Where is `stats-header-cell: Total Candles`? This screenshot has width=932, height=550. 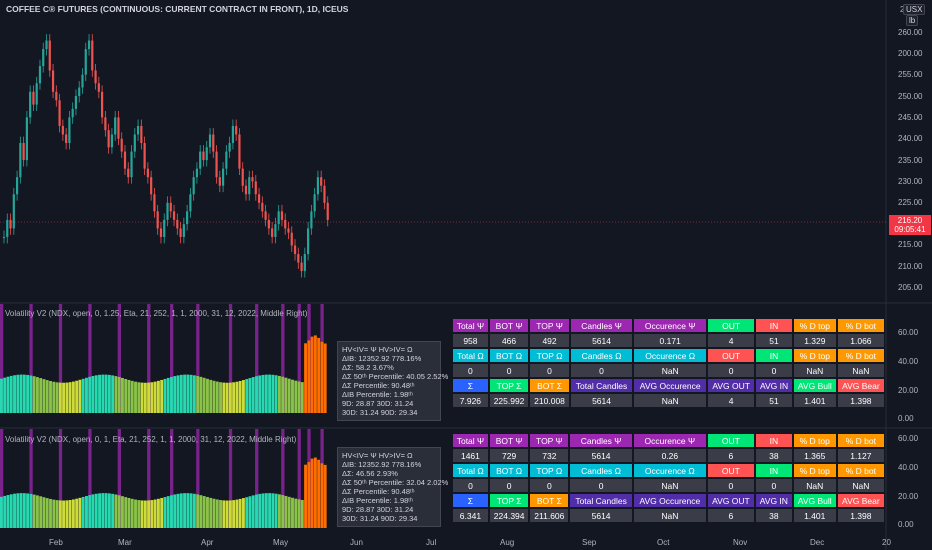
stats-header-cell: Total Candles is located at coordinates (601, 500).